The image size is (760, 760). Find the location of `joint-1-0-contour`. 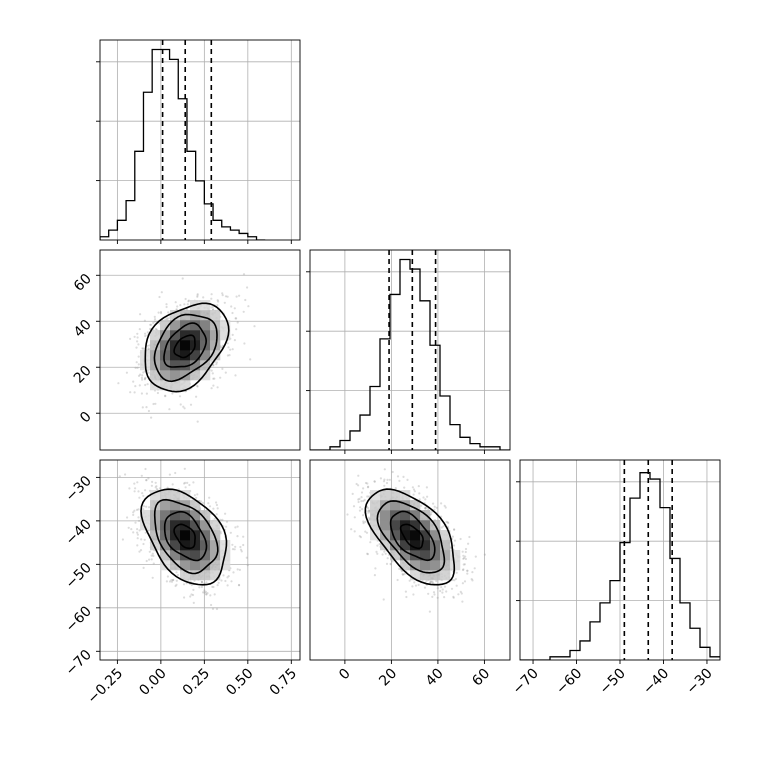

joint-1-0-contour is located at coordinates (185, 348).